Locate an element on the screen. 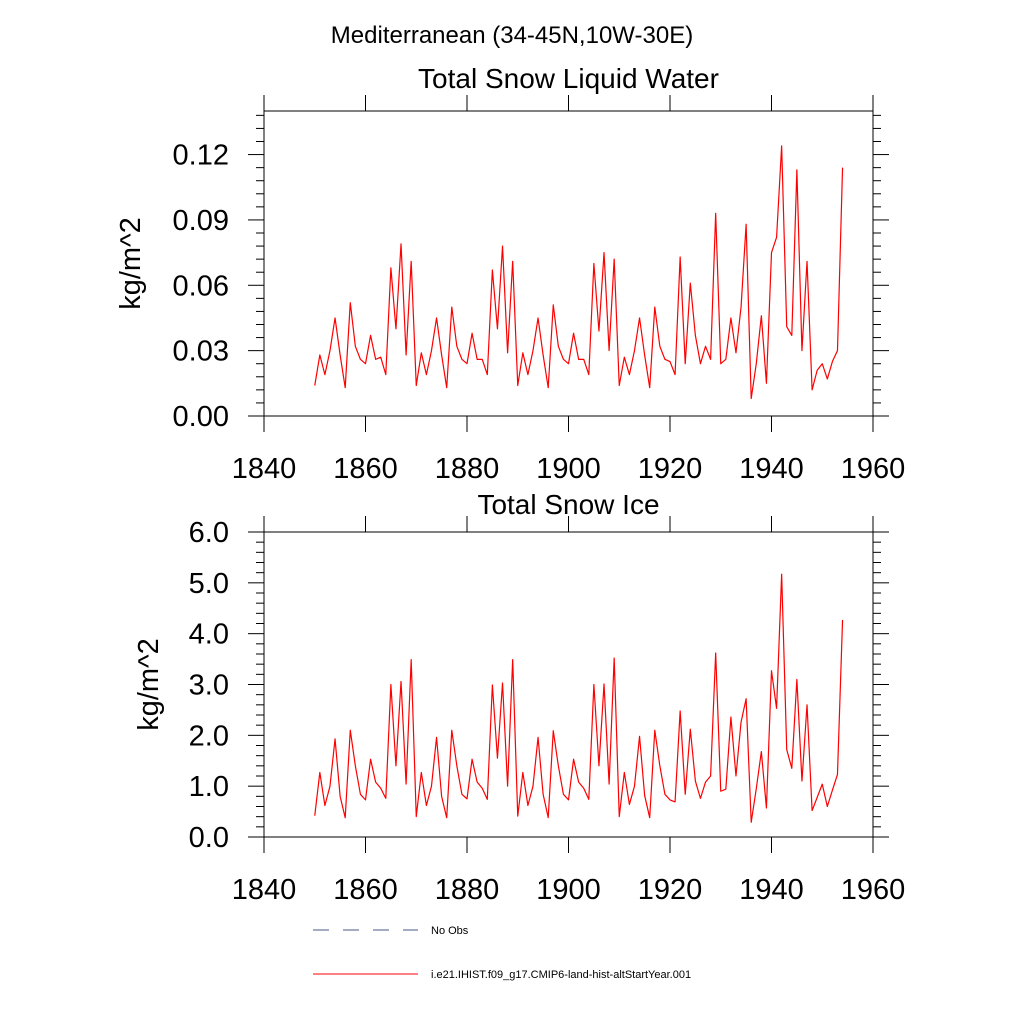 This screenshot has width=1024, height=1029. y-tick-label: 0.00 is located at coordinates (201, 417).